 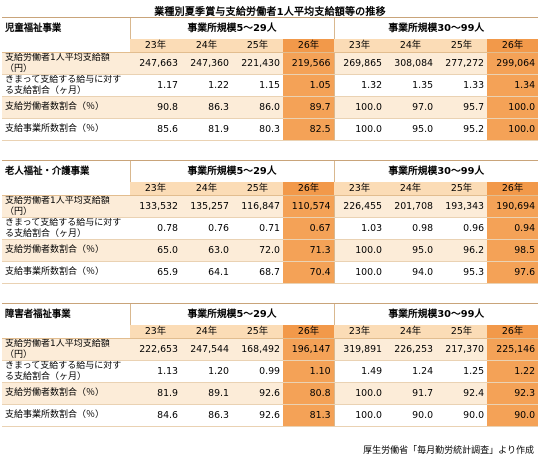 What do you see at coordinates (513, 228) in the screenshot?
I see `value-cell: 0.94` at bounding box center [513, 228].